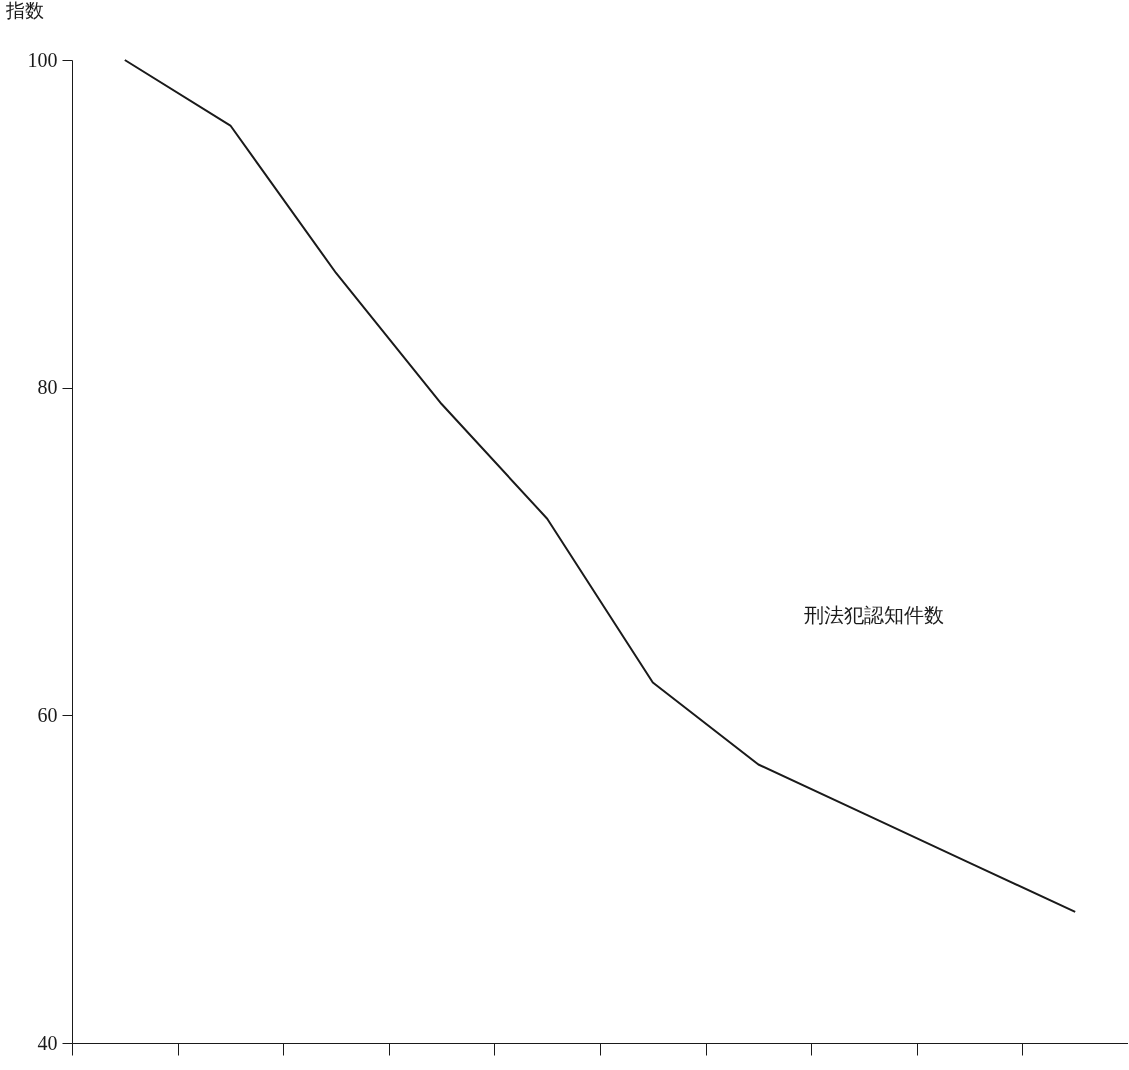 The width and height of the screenshot is (1129, 1070). I want to click on y-tick-label: 60, so click(47, 714).